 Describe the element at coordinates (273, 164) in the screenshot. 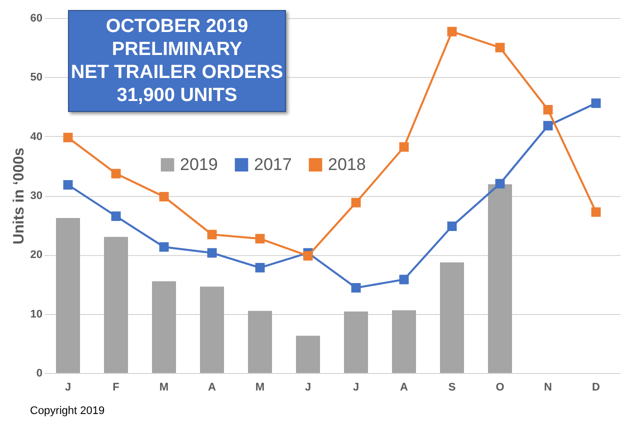

I see `legend-label: 2017` at that location.